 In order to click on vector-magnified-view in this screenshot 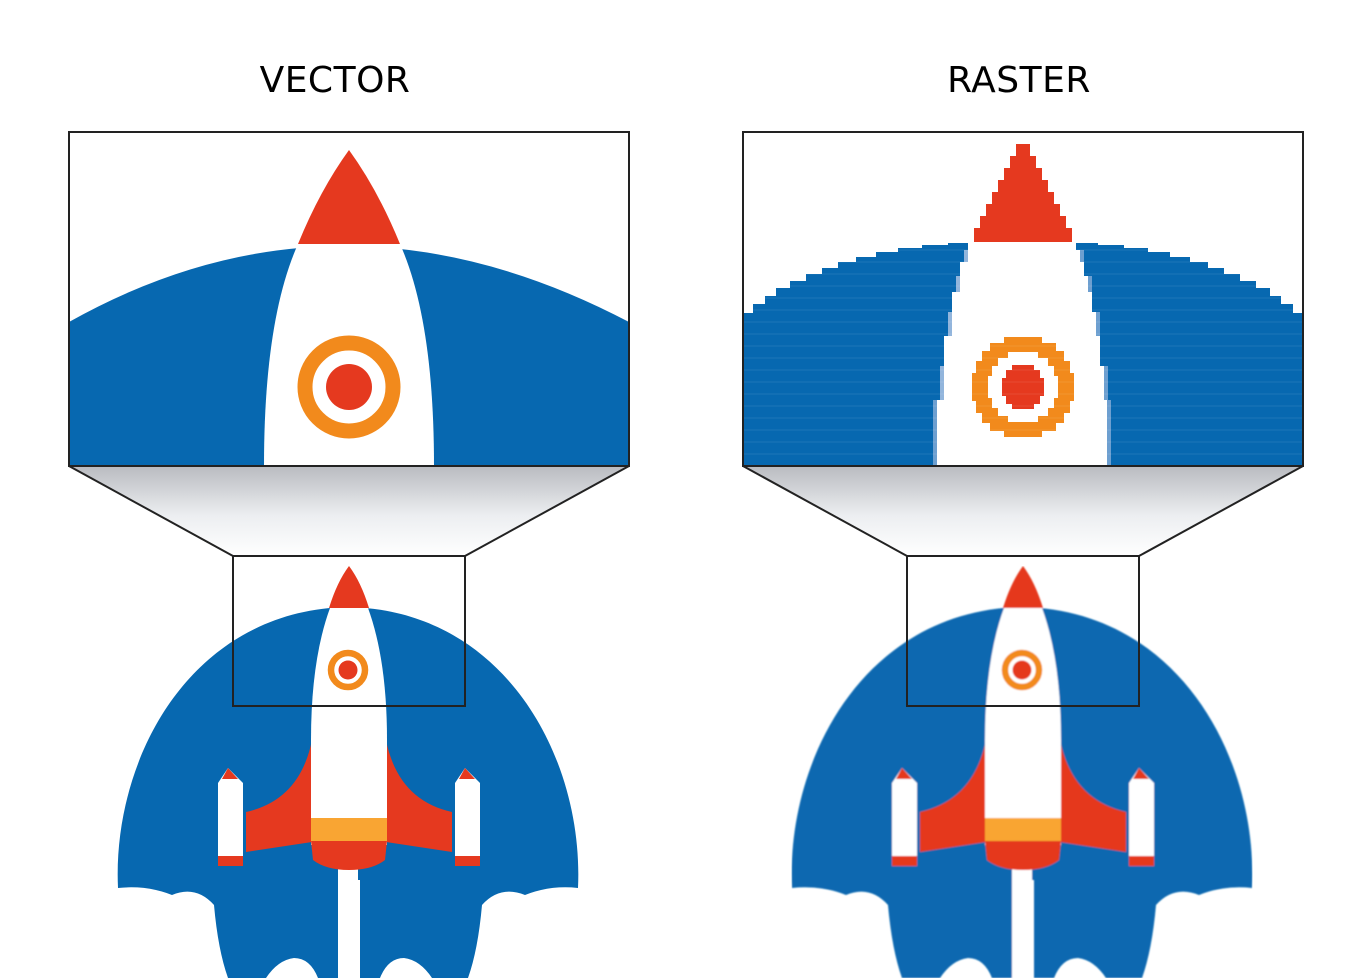, I will do `click(349, 299)`.